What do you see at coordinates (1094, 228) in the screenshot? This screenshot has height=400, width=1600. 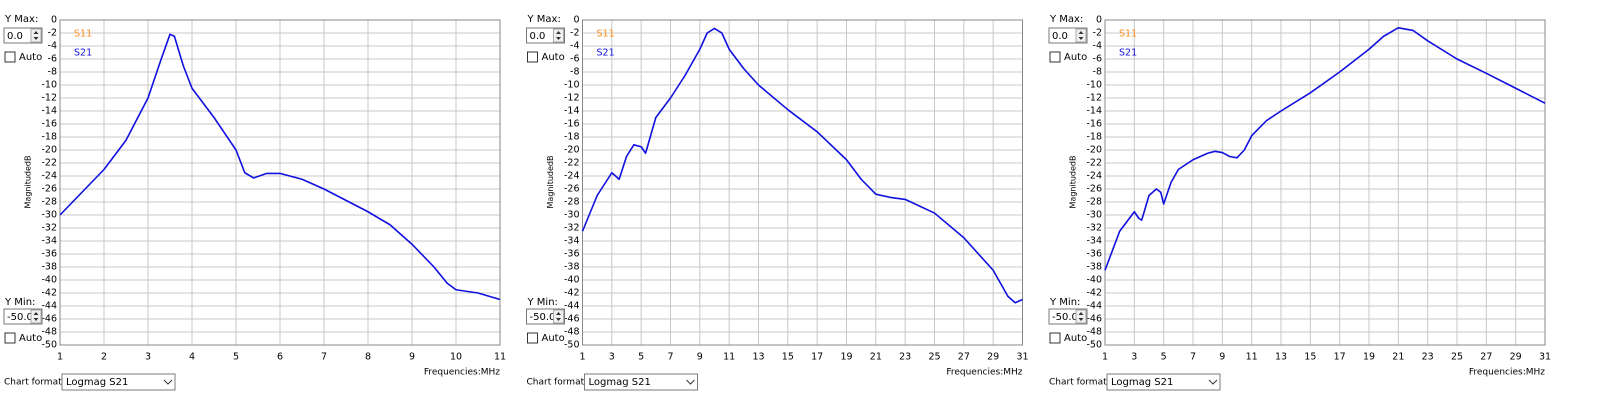 I see `y-tick-label: -32` at bounding box center [1094, 228].